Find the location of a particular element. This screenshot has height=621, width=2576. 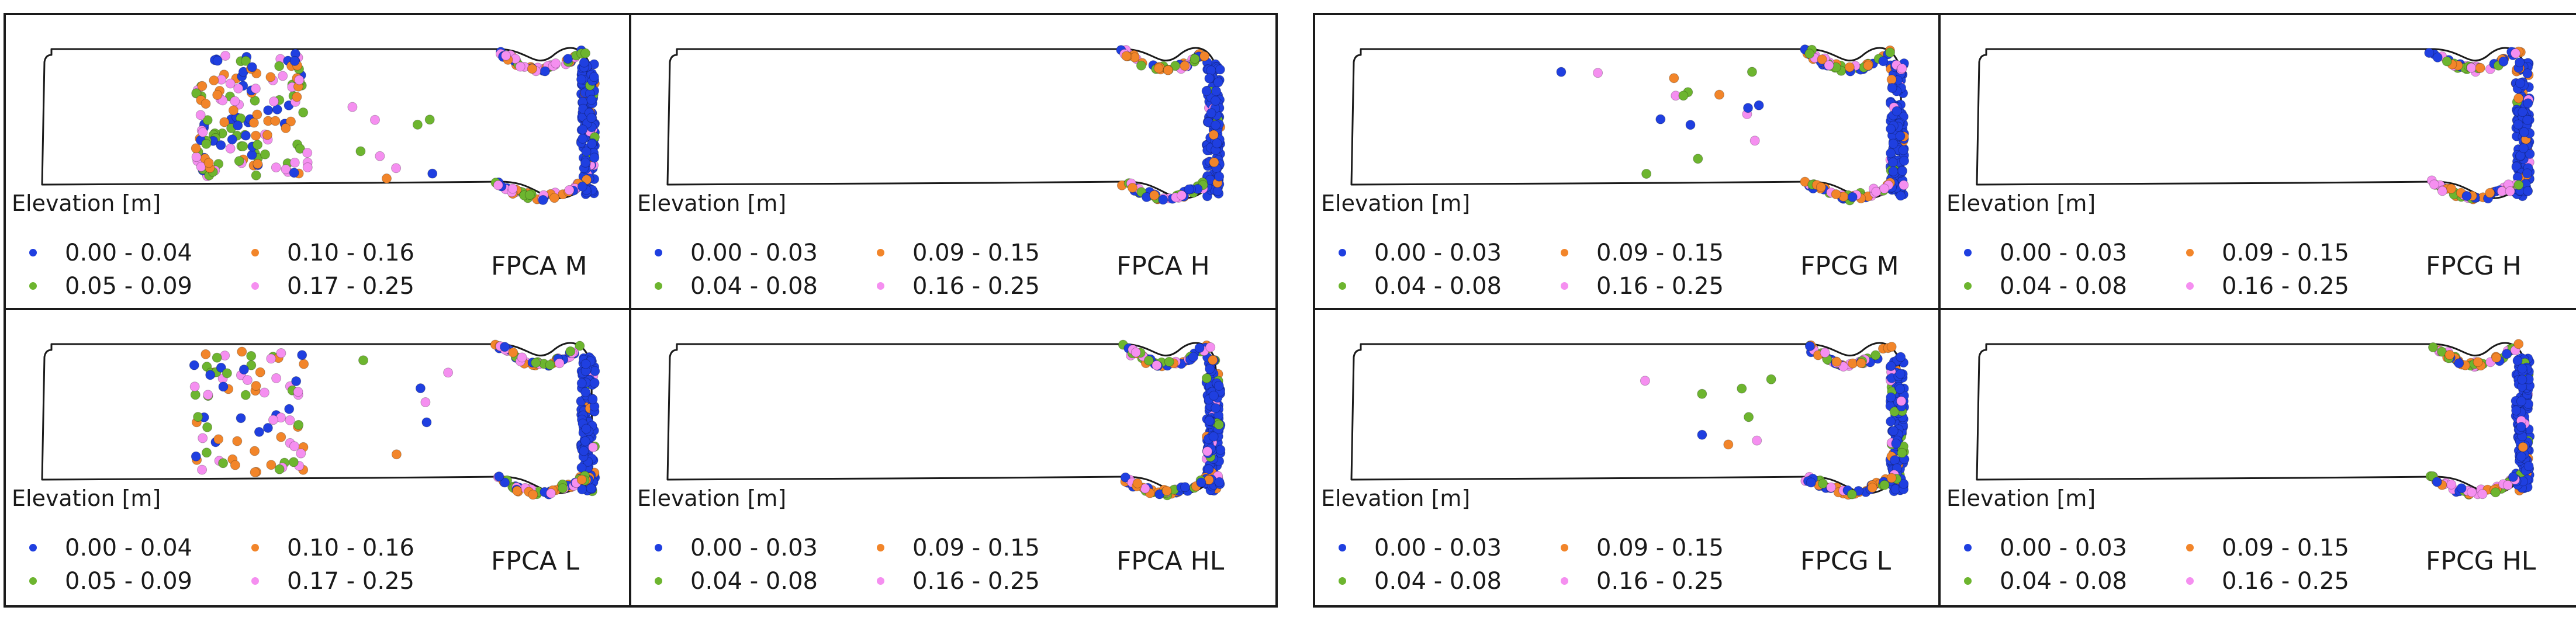

pier-plot is located at coordinates (320, 419).